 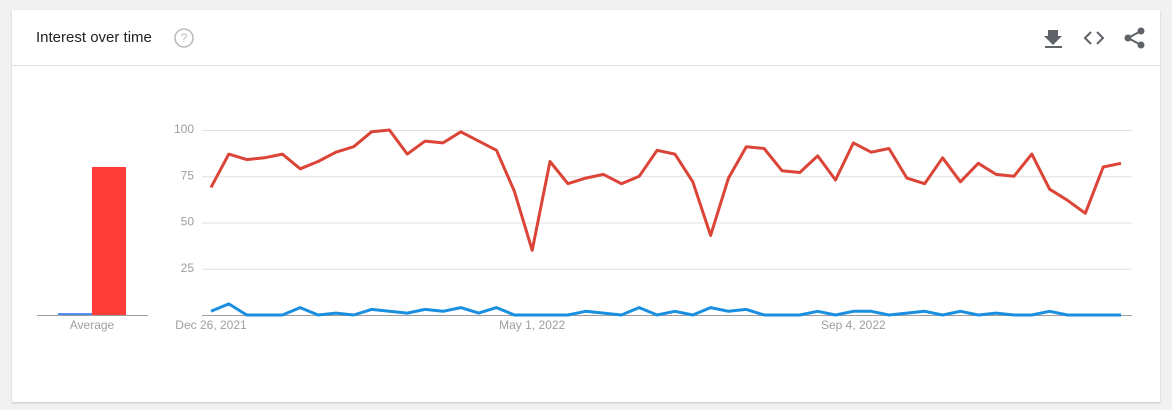 What do you see at coordinates (188, 268) in the screenshot?
I see `y-tick-label: 25` at bounding box center [188, 268].